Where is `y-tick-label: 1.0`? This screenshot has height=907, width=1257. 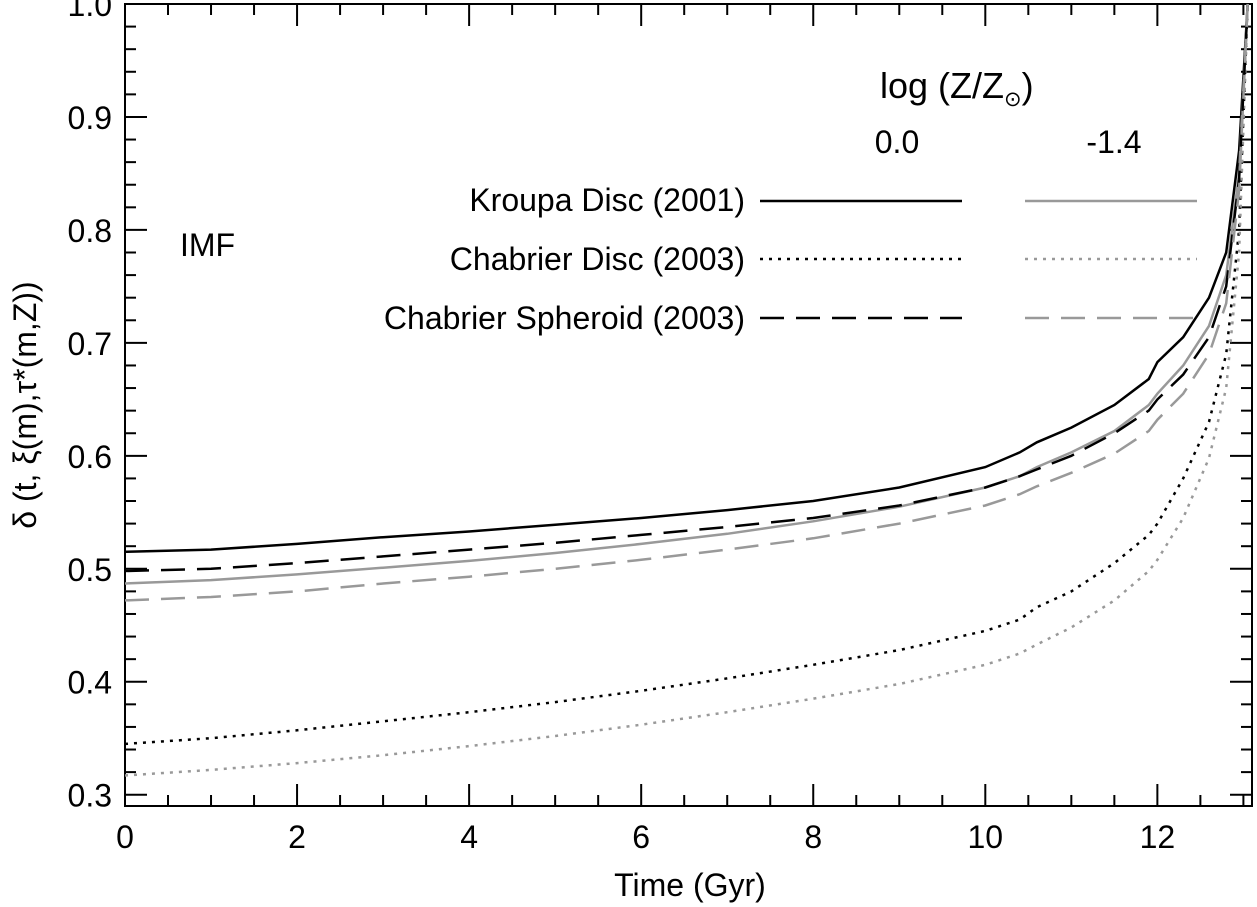 y-tick-label: 1.0 is located at coordinates (90, 11).